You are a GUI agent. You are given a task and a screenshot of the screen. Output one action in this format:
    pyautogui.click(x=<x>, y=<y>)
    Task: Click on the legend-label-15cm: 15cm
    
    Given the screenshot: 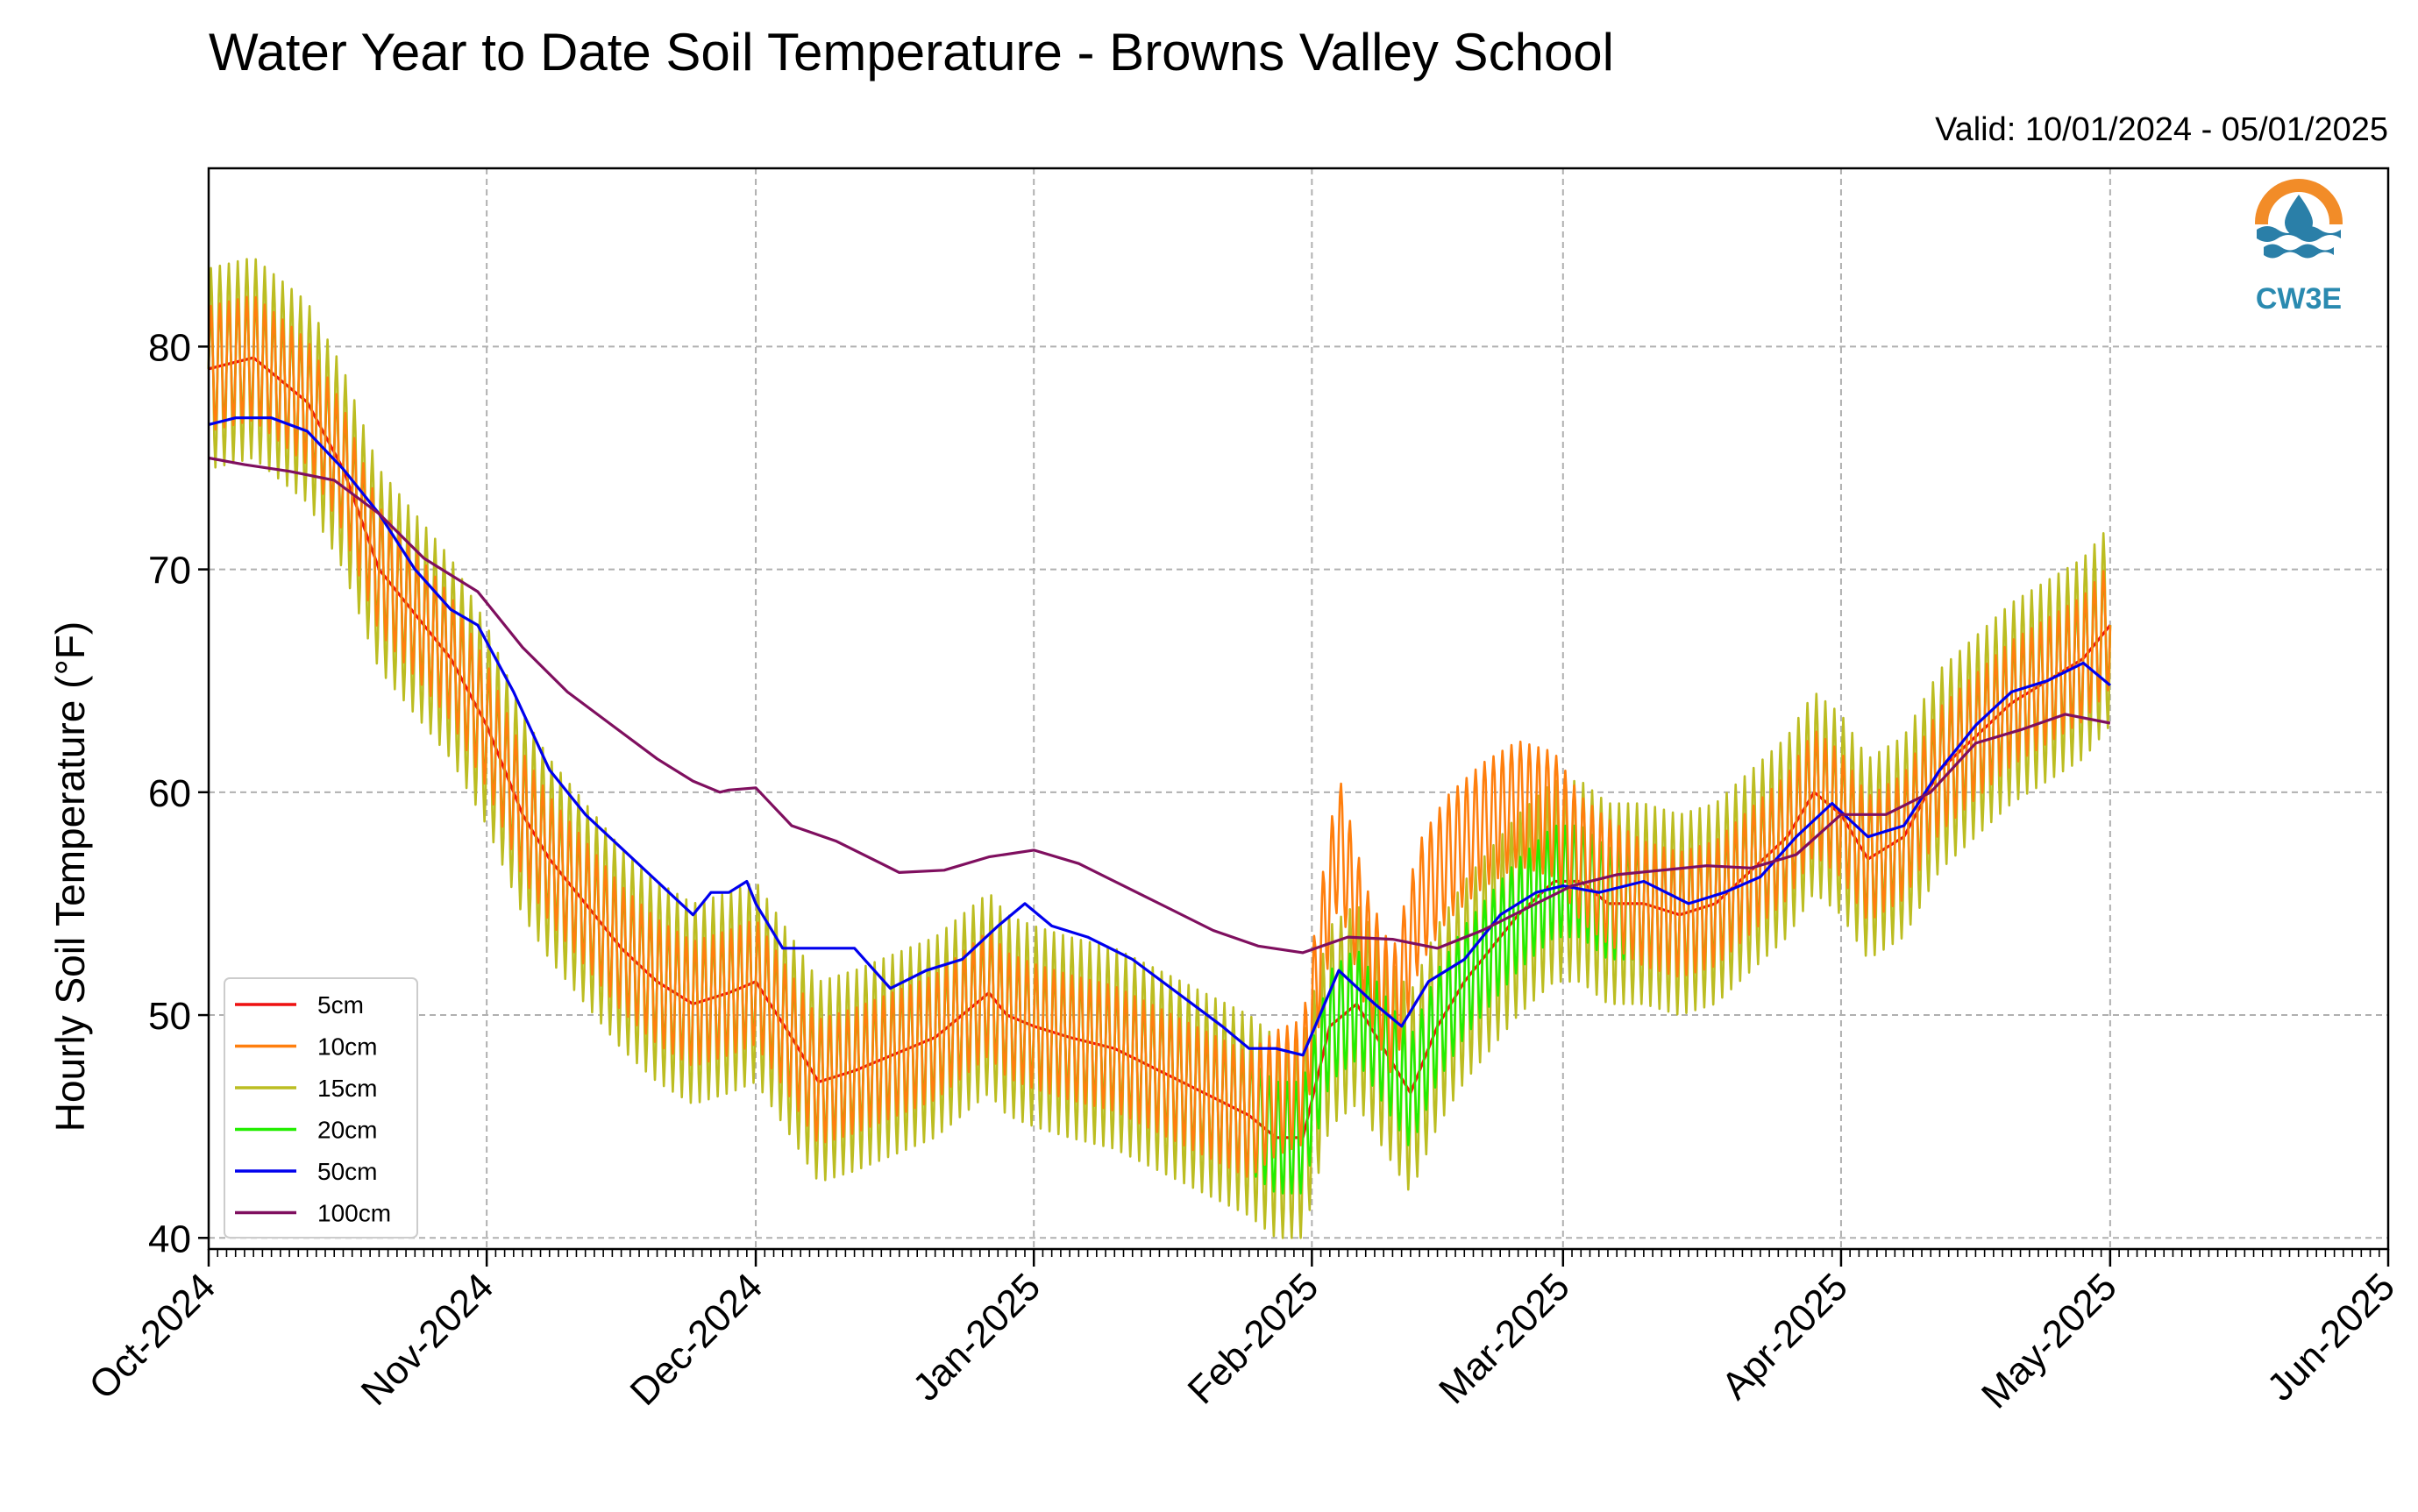 What is the action you would take?
    pyautogui.click(x=347, y=1088)
    